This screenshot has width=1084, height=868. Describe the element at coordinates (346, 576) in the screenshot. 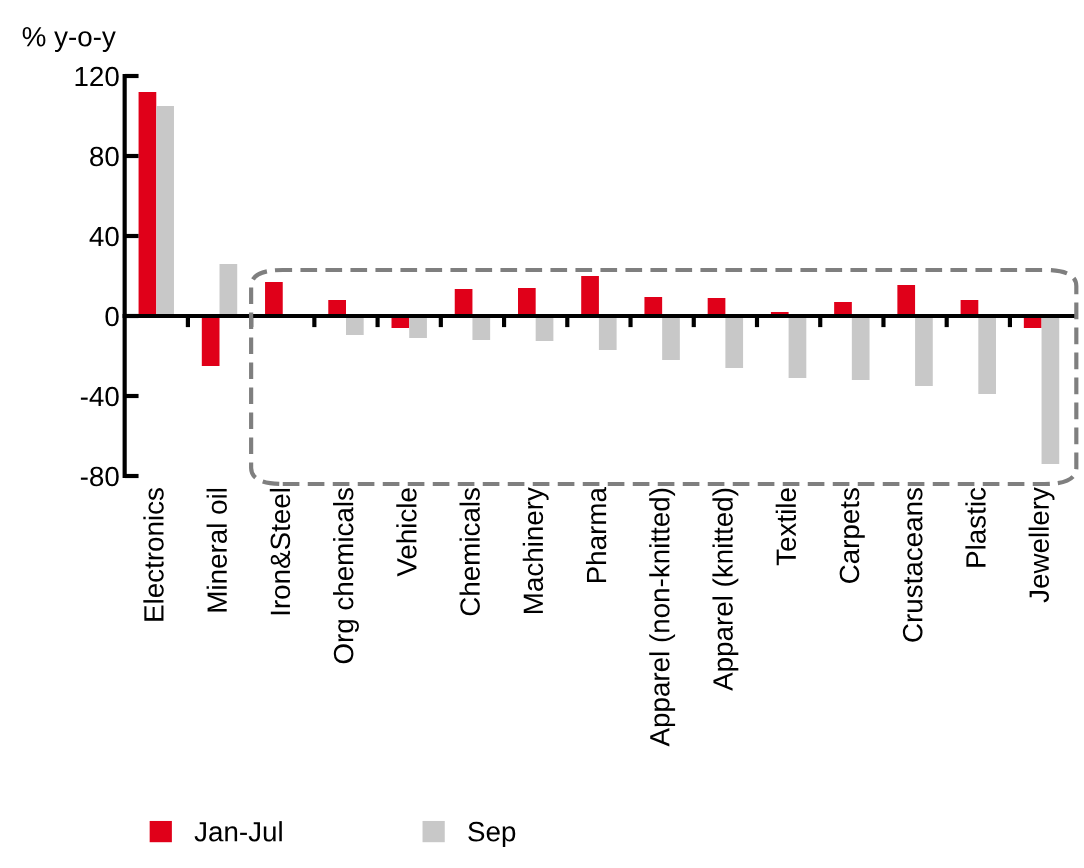

I see `x-tick-label: Org chemicals` at that location.